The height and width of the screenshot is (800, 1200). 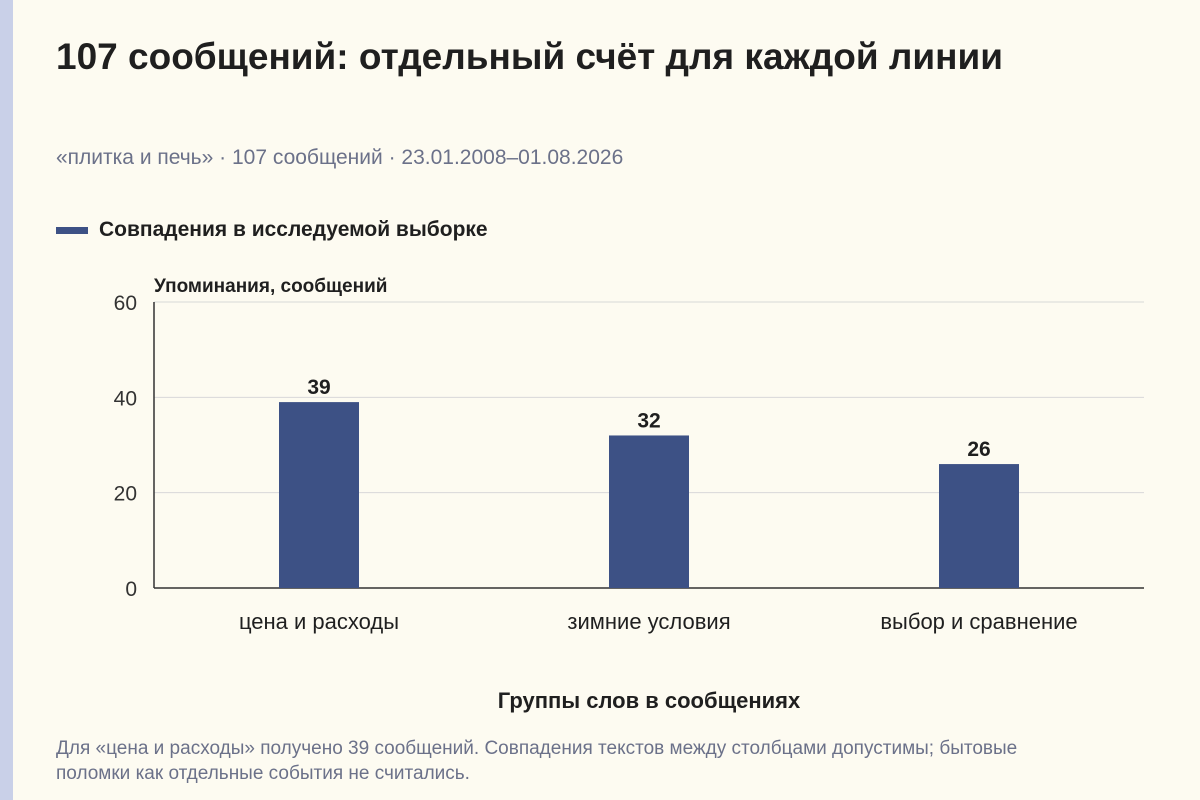 What do you see at coordinates (131, 589) in the screenshot?
I see `y-tick-label: 0` at bounding box center [131, 589].